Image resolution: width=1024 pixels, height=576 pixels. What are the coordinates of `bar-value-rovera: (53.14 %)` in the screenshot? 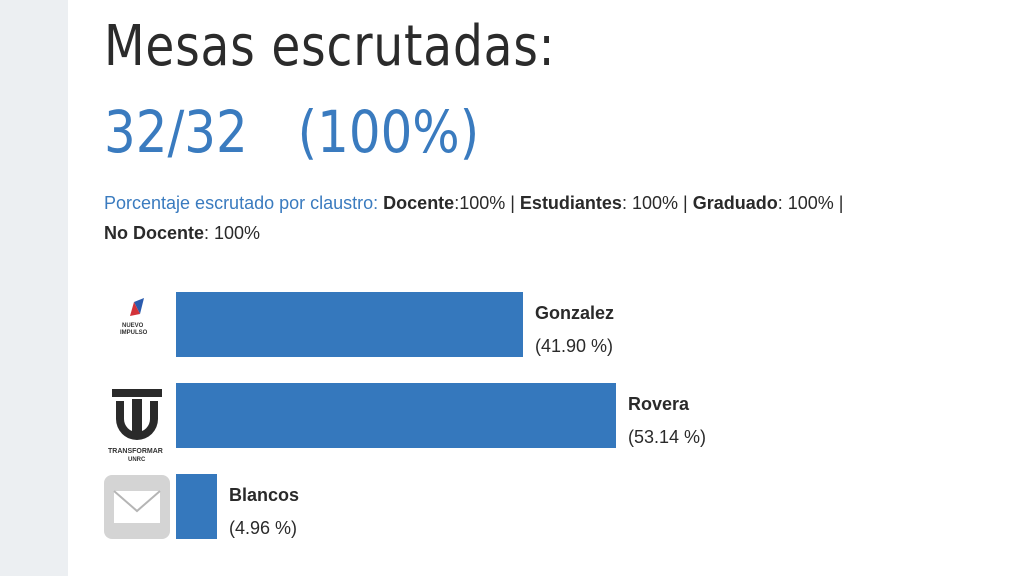 It's located at (667, 437).